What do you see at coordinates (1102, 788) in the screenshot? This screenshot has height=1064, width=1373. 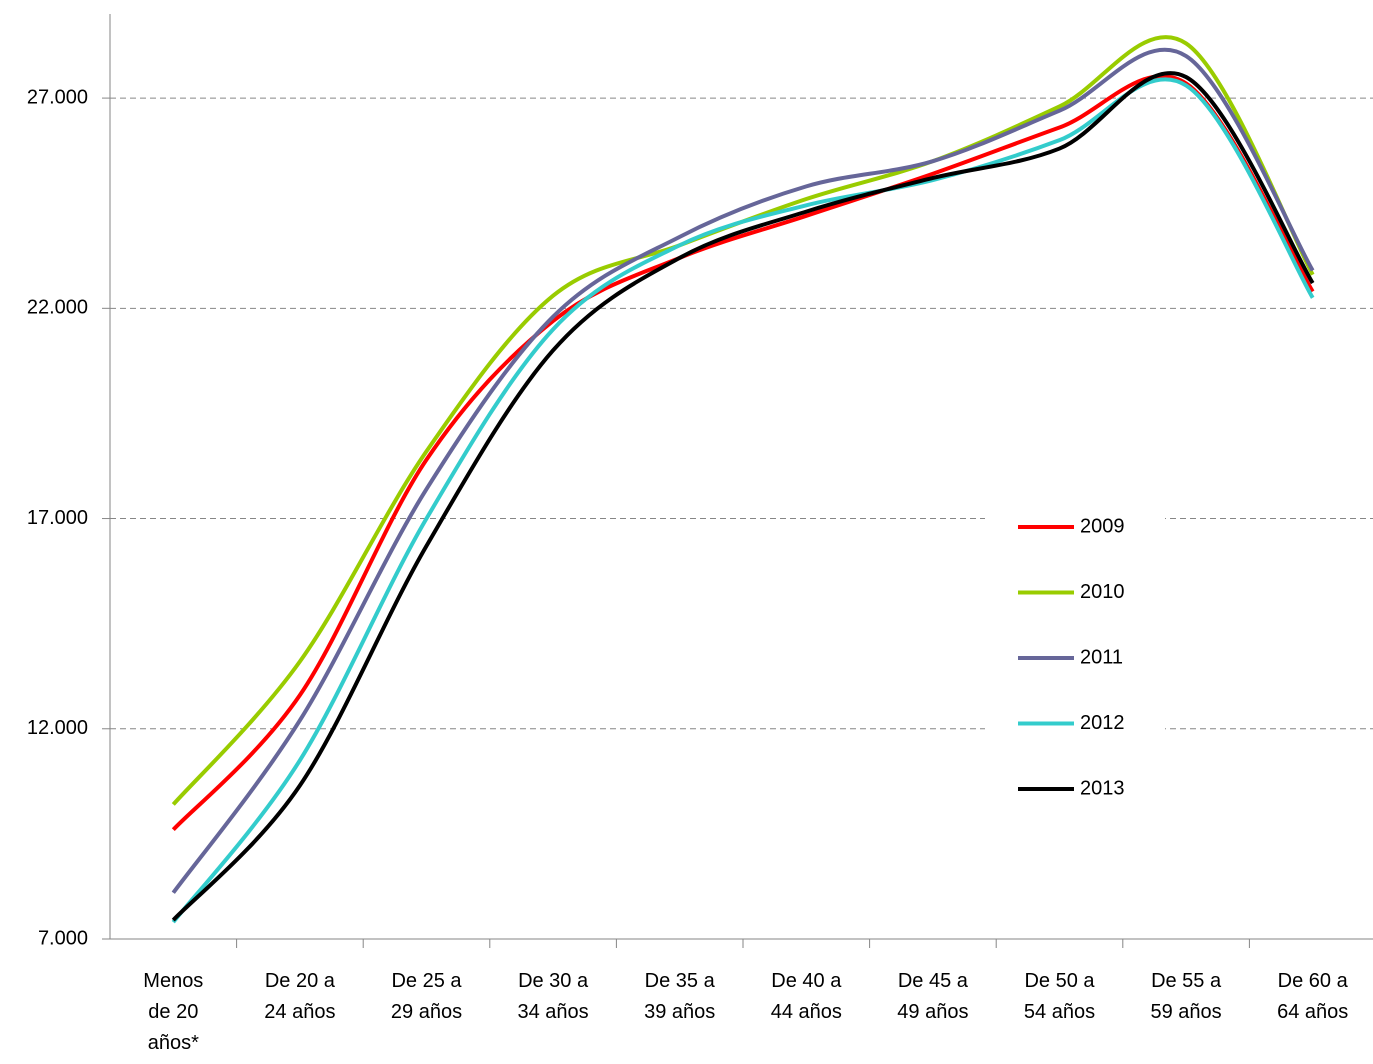 I see `legend-label: 2013` at bounding box center [1102, 788].